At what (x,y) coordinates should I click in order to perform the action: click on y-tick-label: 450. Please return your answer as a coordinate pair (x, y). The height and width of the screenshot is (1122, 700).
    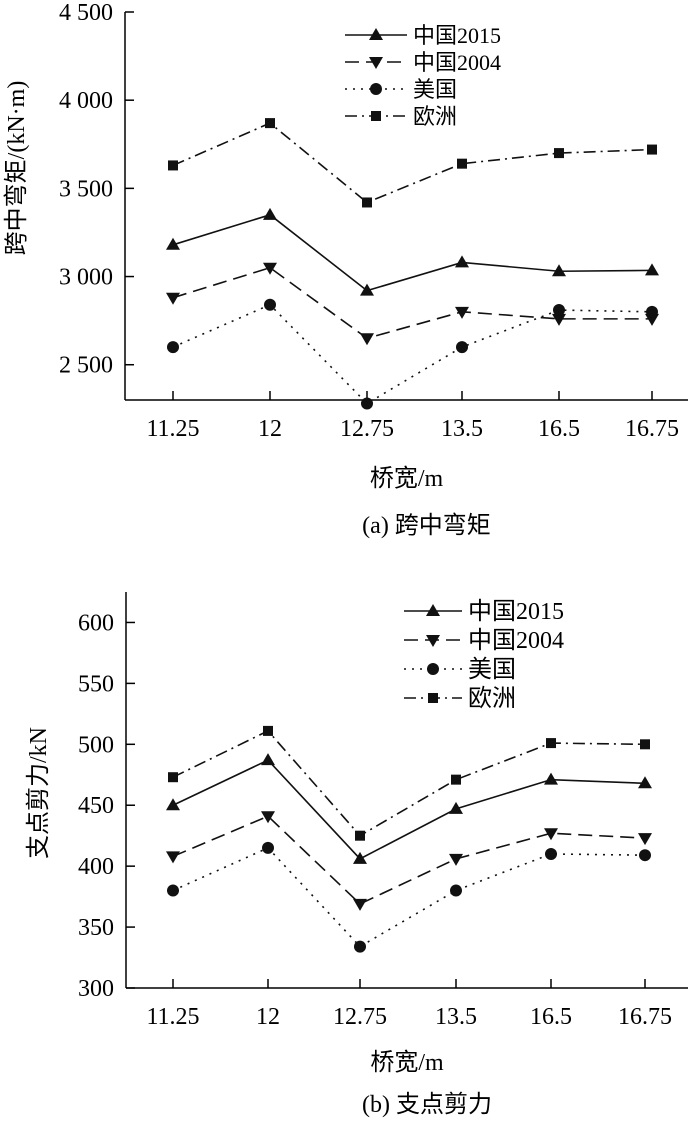
    Looking at the image, I should click on (96, 806).